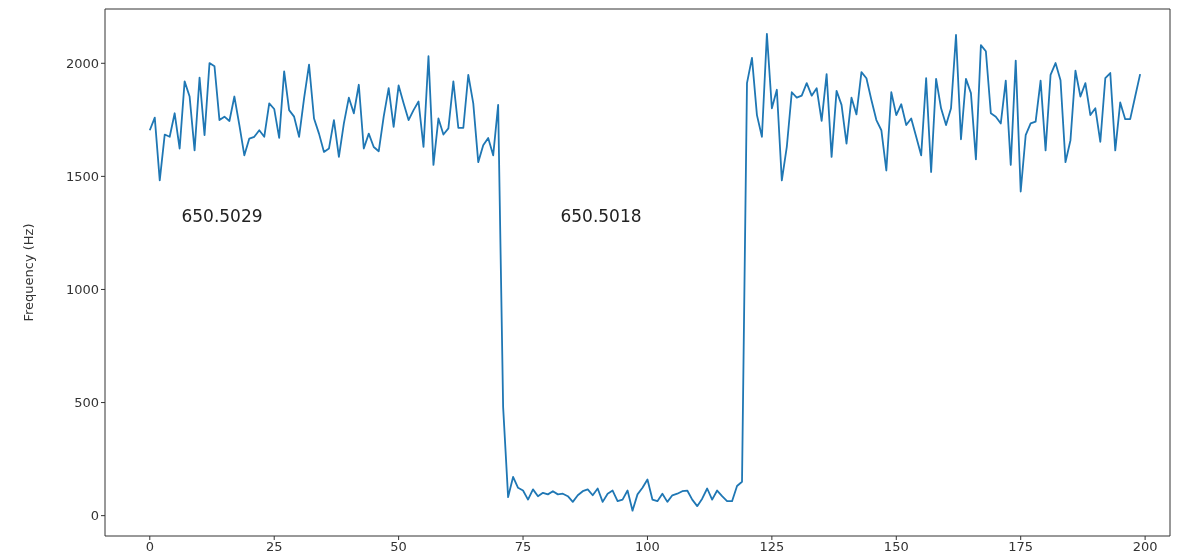 The height and width of the screenshot is (558, 1179). What do you see at coordinates (149, 547) in the screenshot?
I see `x-tick-label: 0` at bounding box center [149, 547].